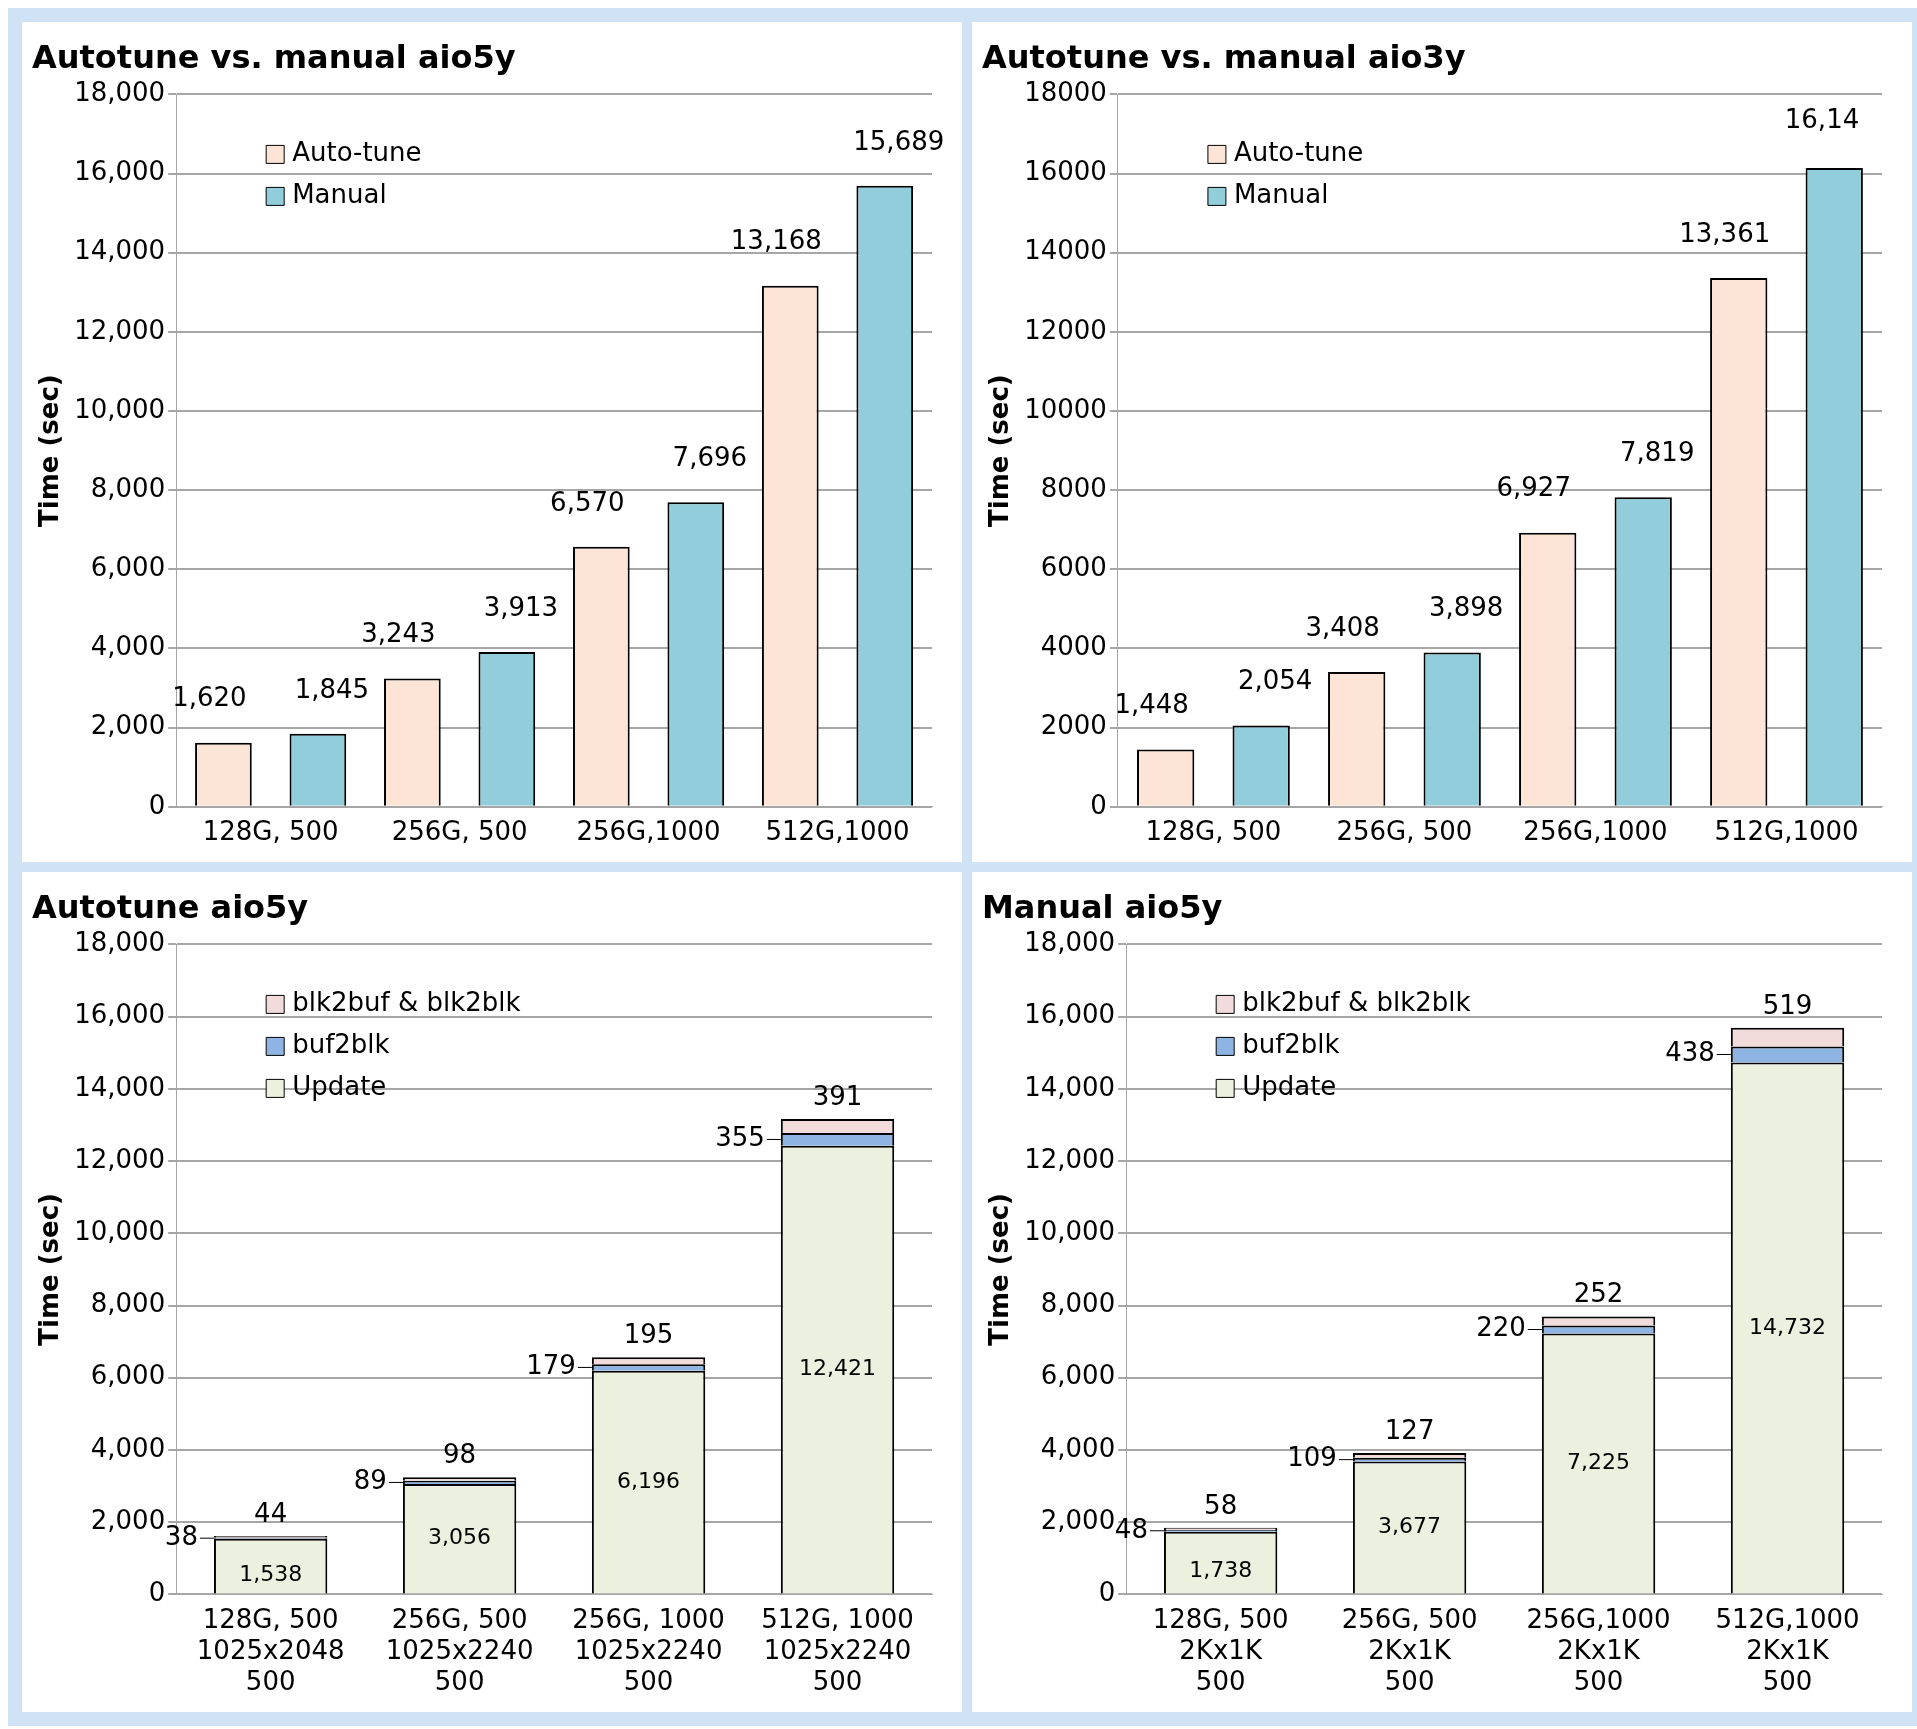 The height and width of the screenshot is (1729, 1917). Describe the element at coordinates (209, 697) in the screenshot. I see `data-label: 1,620` at that location.